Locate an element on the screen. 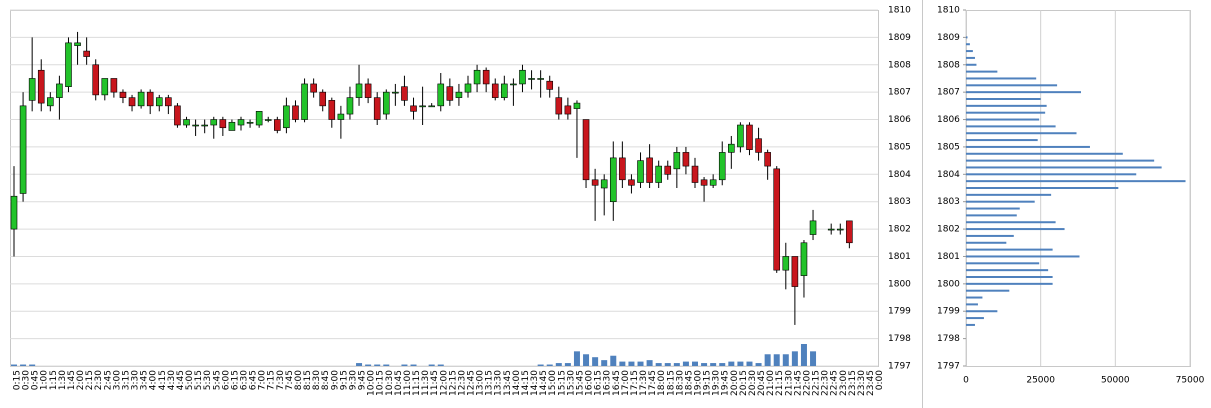  x-tick-label: 6:15 is located at coordinates (235, 380).